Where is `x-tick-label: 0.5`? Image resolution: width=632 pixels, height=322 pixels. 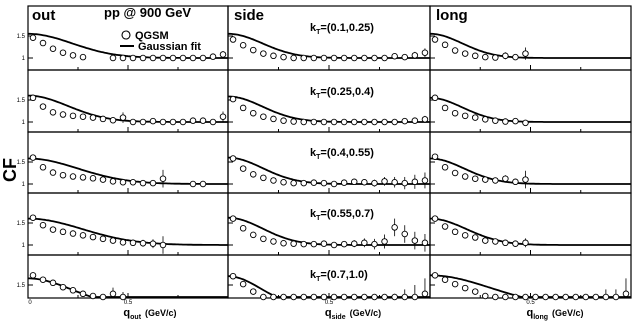
x-tick-label: 0.5 is located at coordinates (329, 303).